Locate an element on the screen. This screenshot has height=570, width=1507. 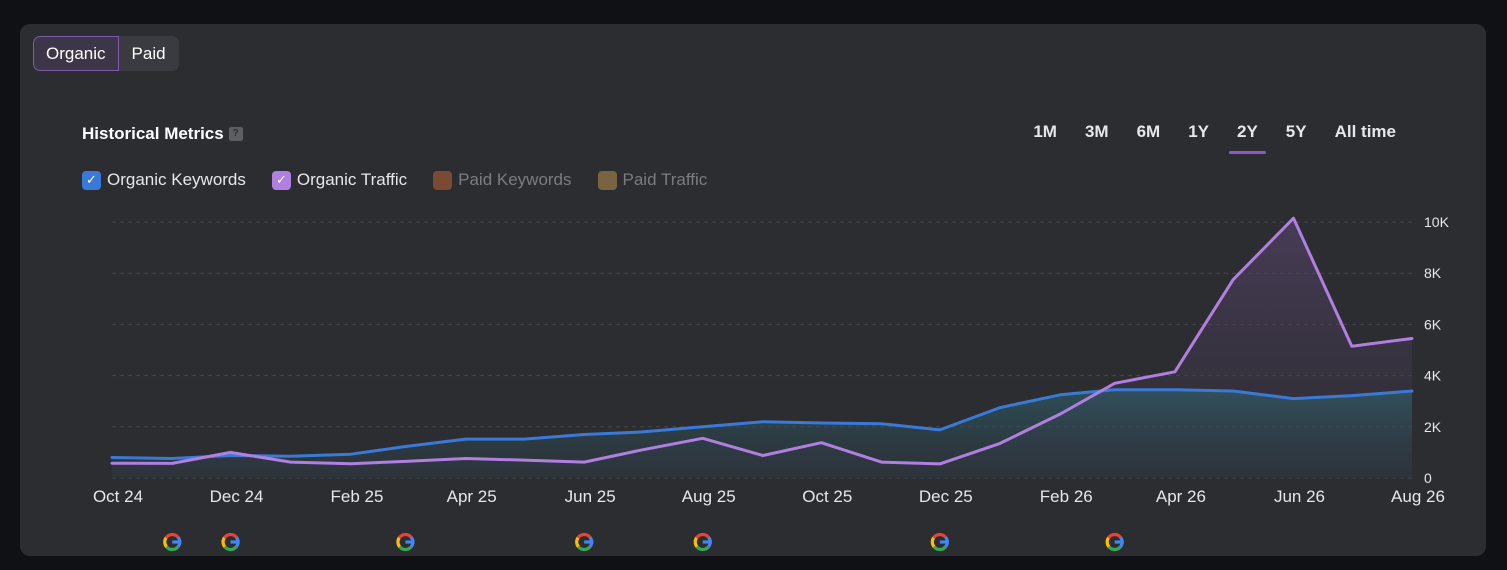
y-tick-label: 6K is located at coordinates (1433, 324).